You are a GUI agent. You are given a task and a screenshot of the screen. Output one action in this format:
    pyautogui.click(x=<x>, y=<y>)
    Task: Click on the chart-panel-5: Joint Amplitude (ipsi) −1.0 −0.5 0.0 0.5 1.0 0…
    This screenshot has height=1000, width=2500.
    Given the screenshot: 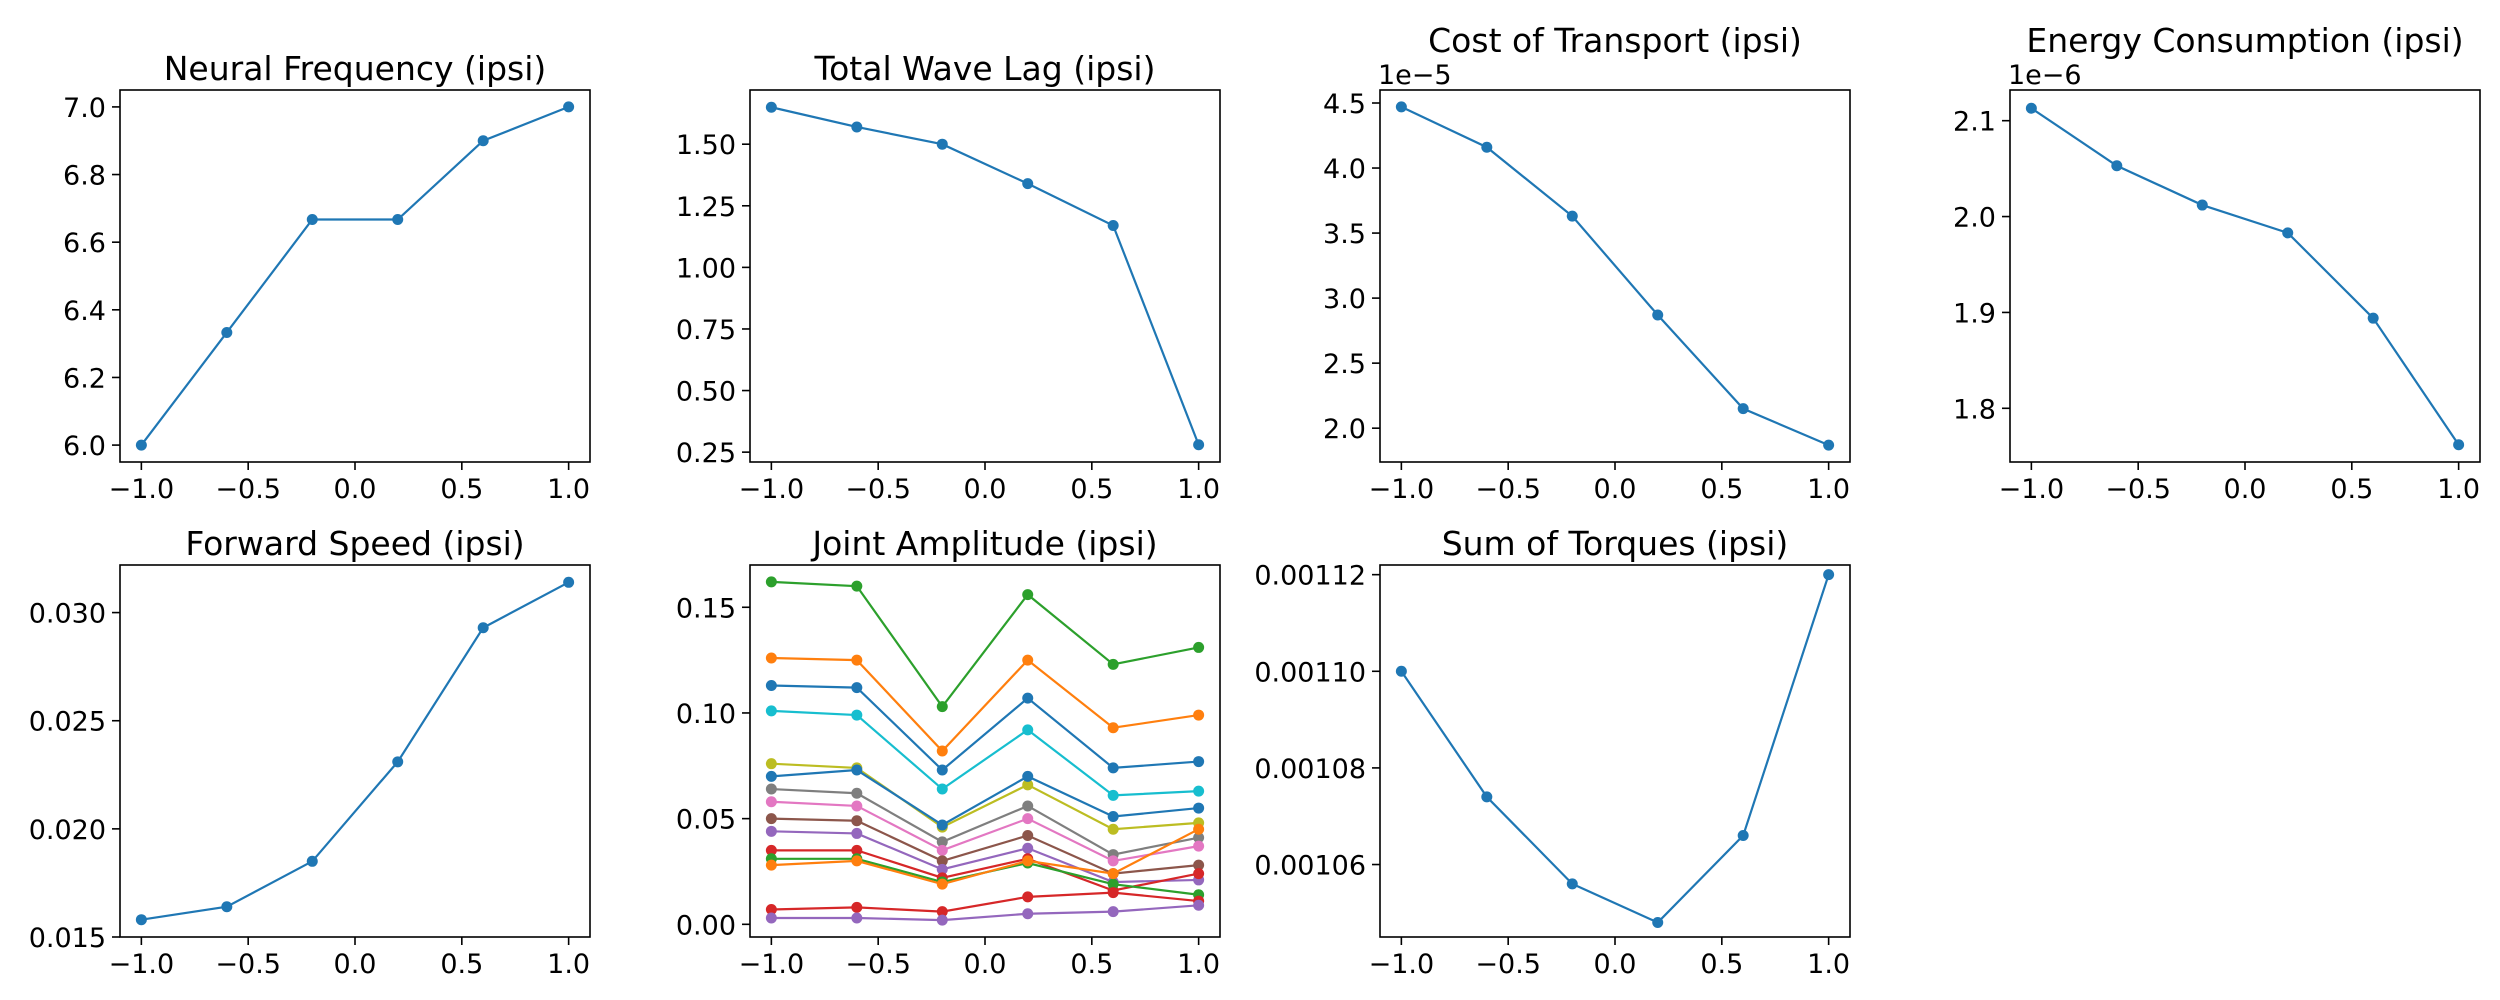 What is the action you would take?
    pyautogui.click(x=948, y=752)
    